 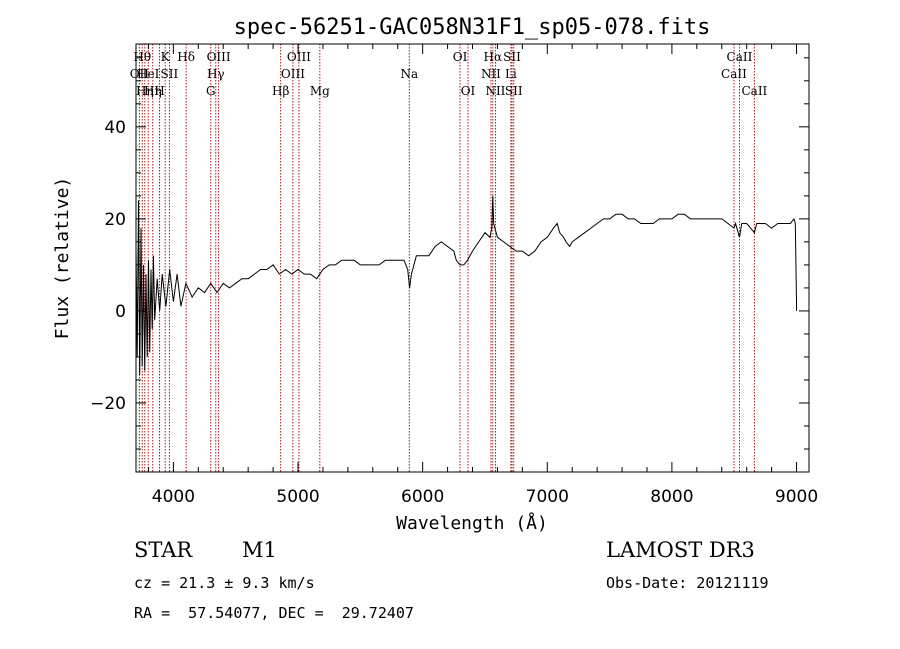 I want to click on line-label-12: Hβ, so click(x=280, y=91).